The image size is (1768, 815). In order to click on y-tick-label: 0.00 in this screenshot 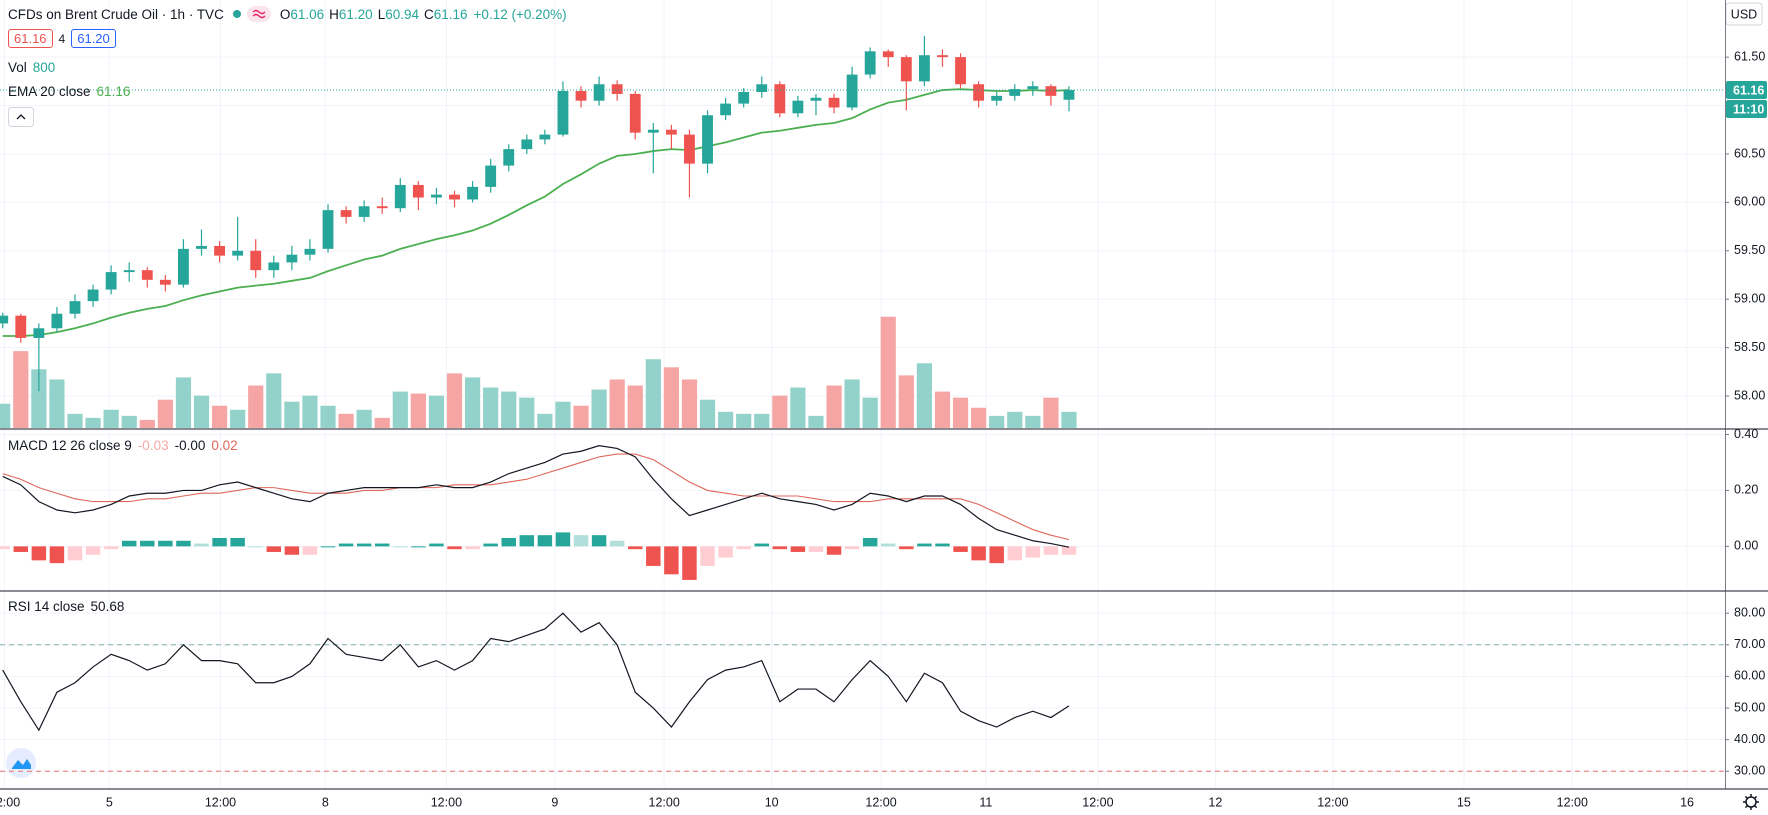, I will do `click(1746, 546)`.